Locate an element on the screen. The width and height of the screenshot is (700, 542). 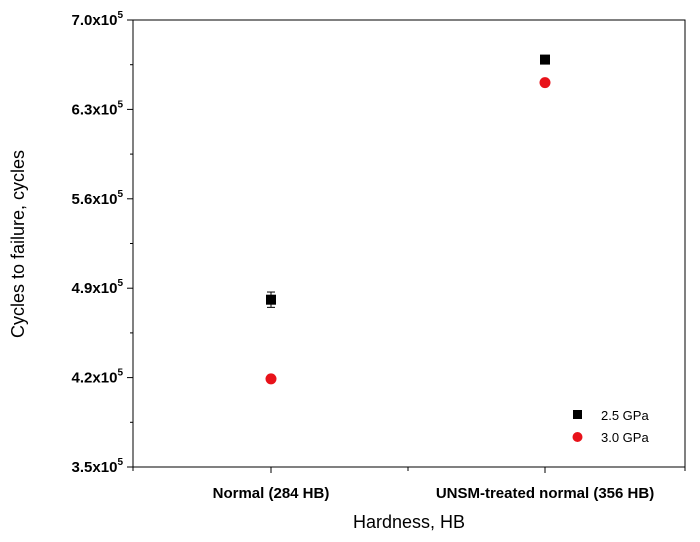
y-tick-label: 5.6x10⁵ is located at coordinates (98, 198).